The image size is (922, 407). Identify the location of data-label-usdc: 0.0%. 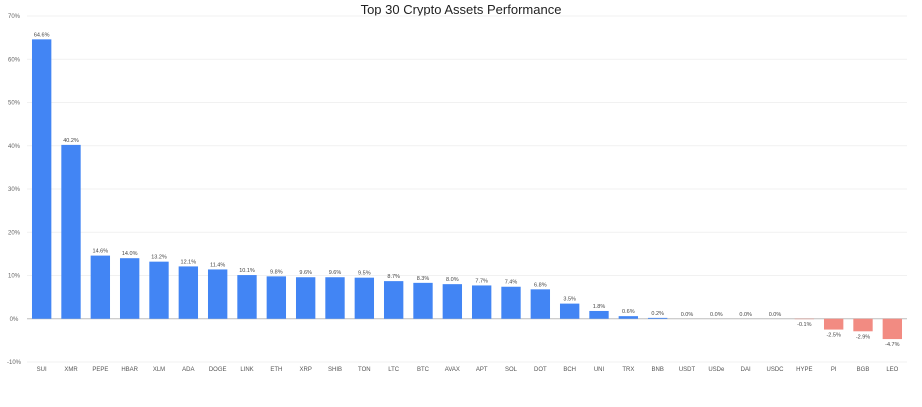
(775, 315).